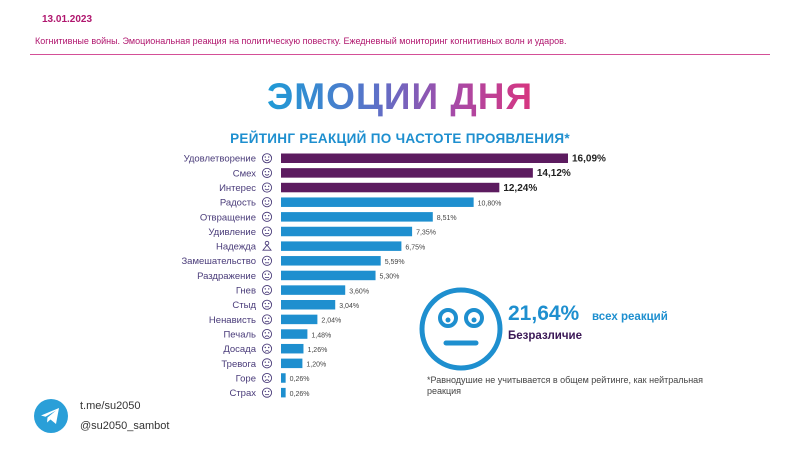 The width and height of the screenshot is (800, 450). Describe the element at coordinates (267, 348) in the screenshot. I see `annoyed-face-icon` at that location.